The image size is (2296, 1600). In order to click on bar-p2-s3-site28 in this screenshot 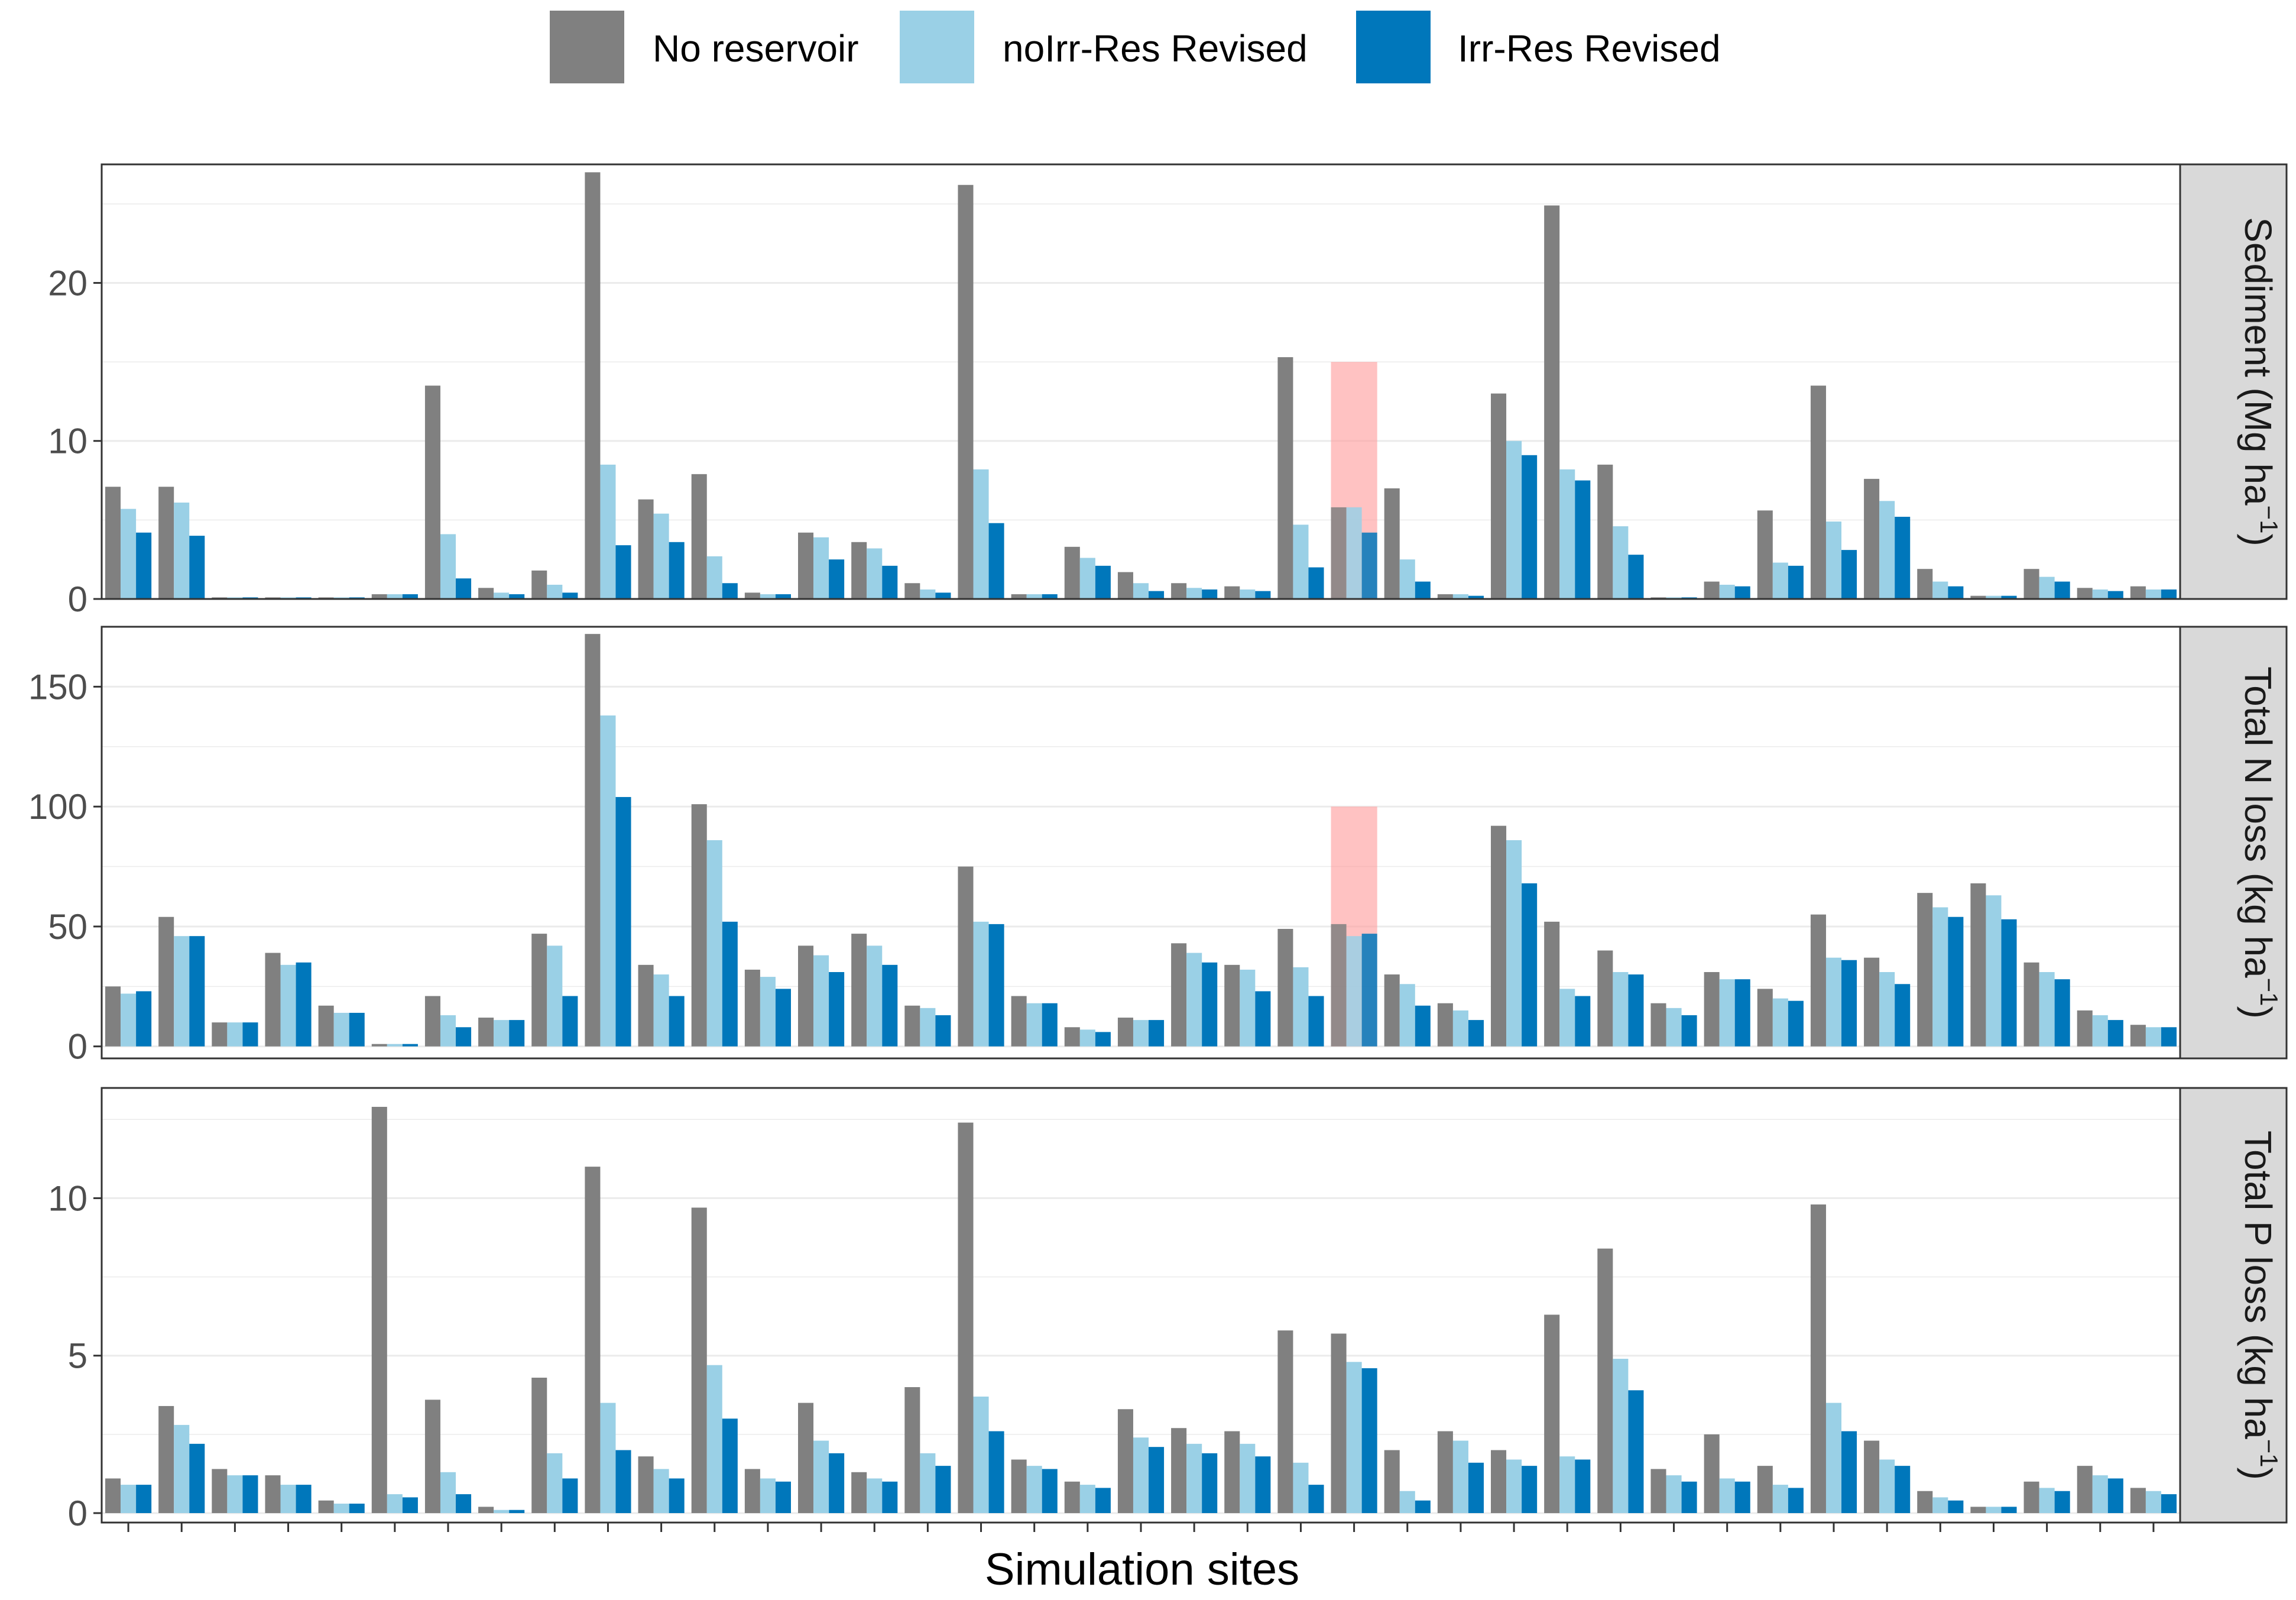, I will do `click(1583, 1021)`.